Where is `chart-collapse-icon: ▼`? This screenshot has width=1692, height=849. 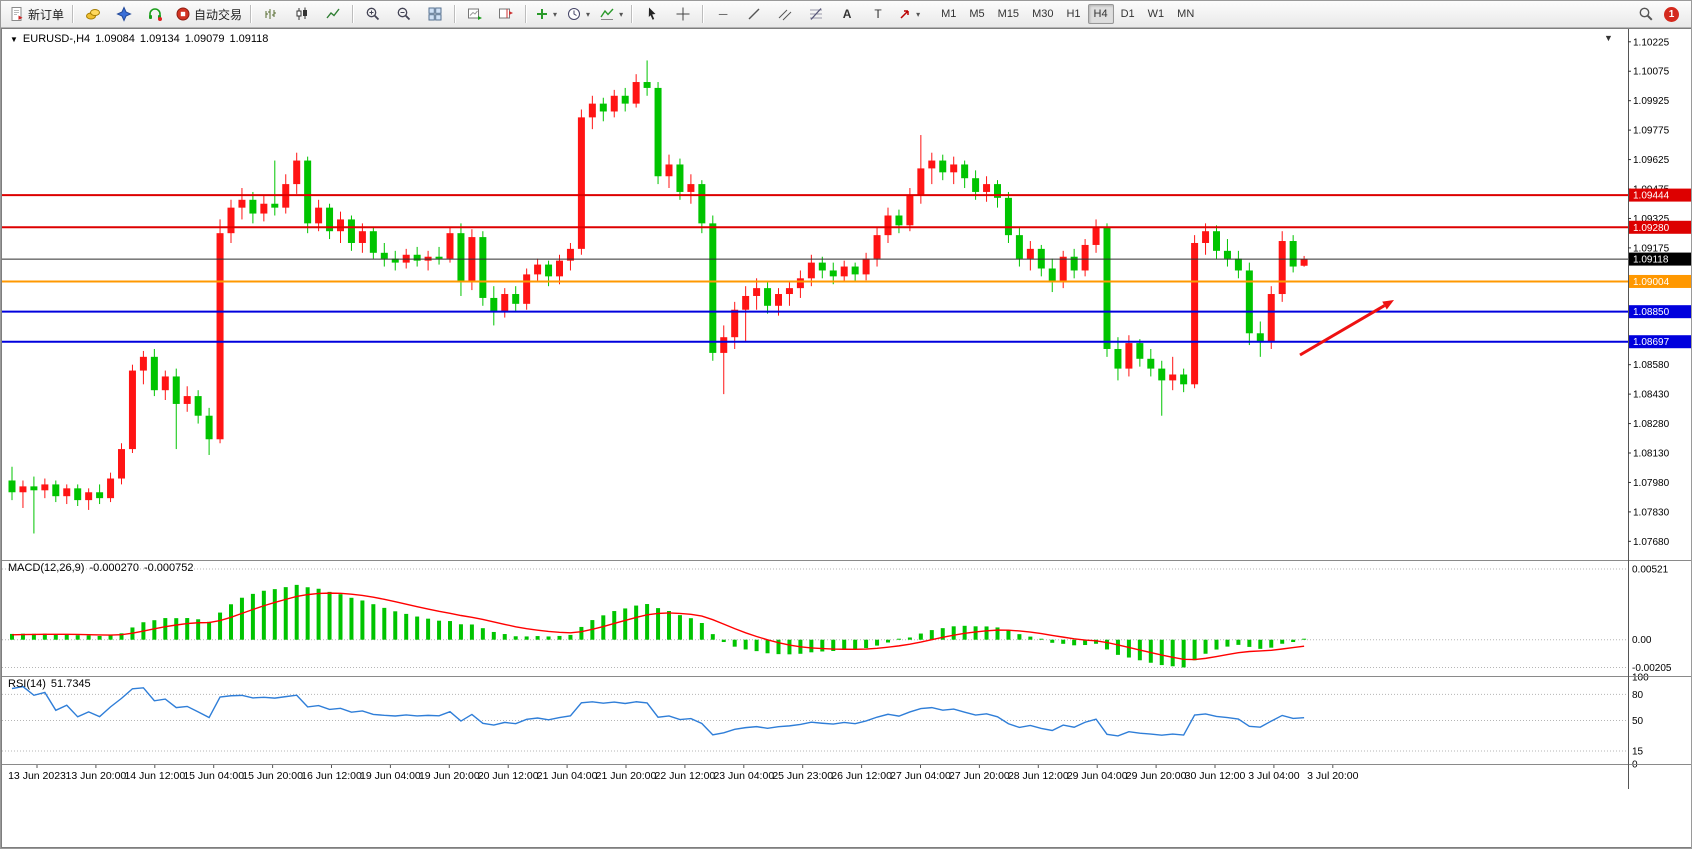
chart-collapse-icon: ▼ is located at coordinates (1608, 38).